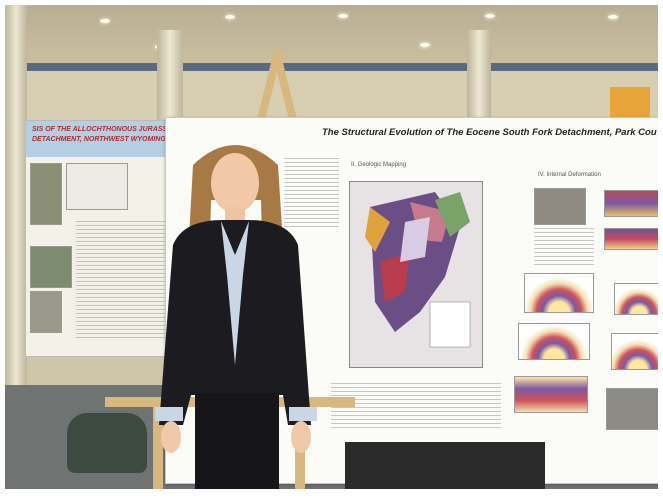  I want to click on table-cloth, so click(445, 465).